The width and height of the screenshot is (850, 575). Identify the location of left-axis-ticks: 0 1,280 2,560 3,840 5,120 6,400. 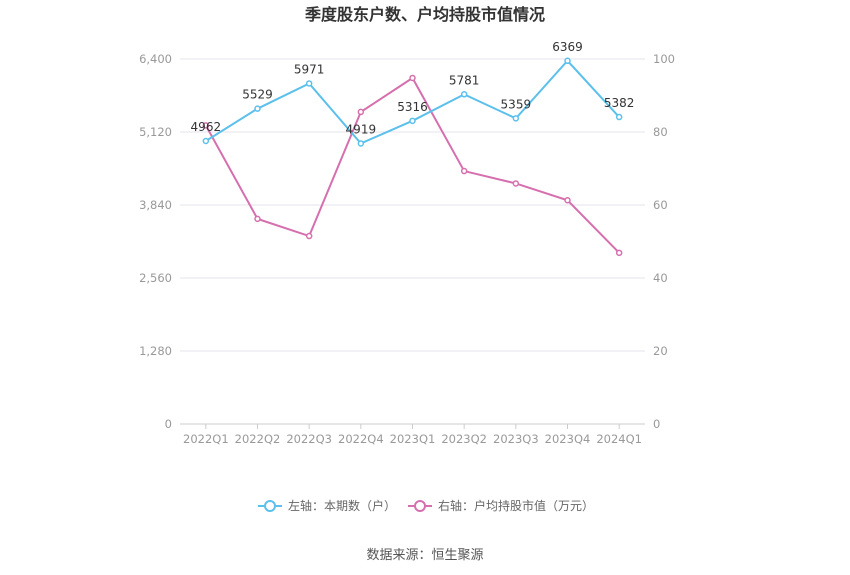
(155, 241).